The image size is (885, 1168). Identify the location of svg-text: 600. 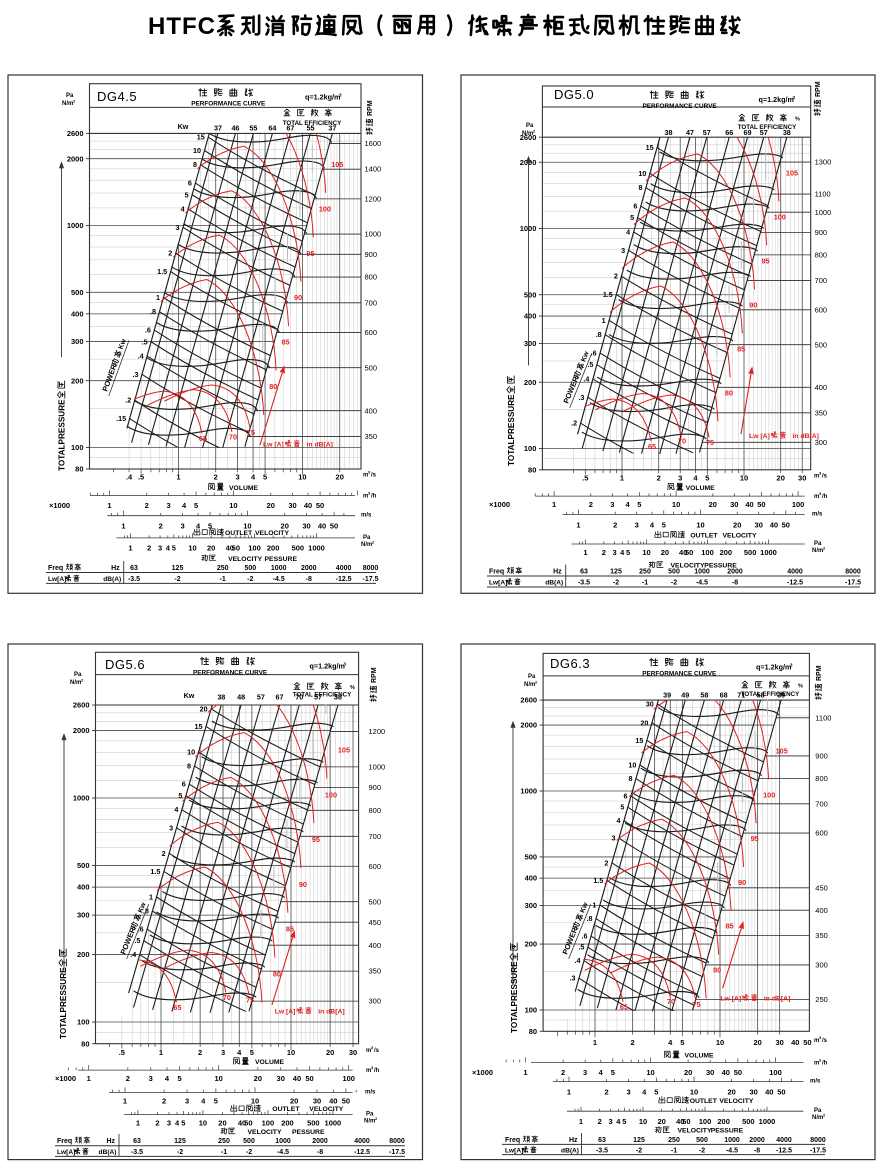
(821, 833).